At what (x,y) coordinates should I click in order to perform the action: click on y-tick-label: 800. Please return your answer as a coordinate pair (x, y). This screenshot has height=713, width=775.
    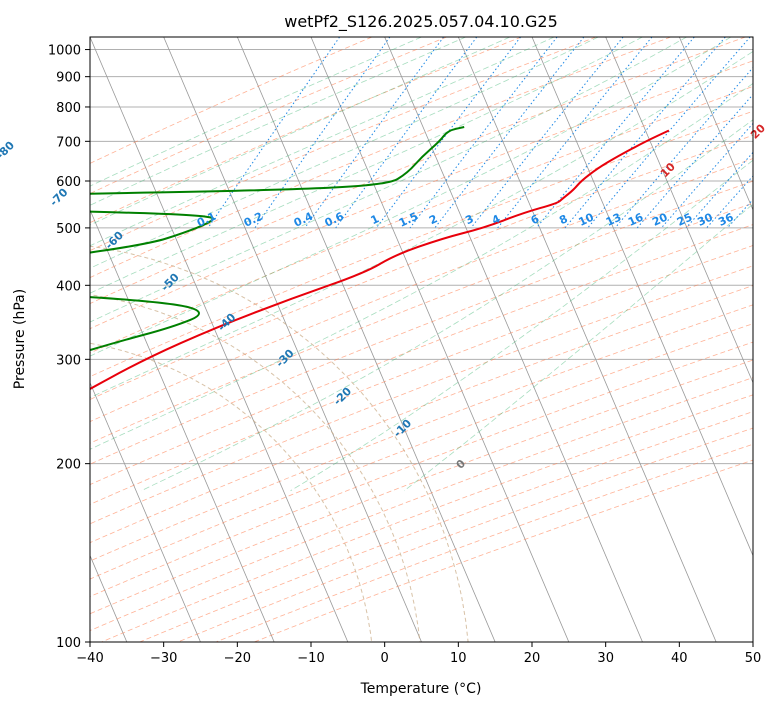
    Looking at the image, I should click on (68, 108).